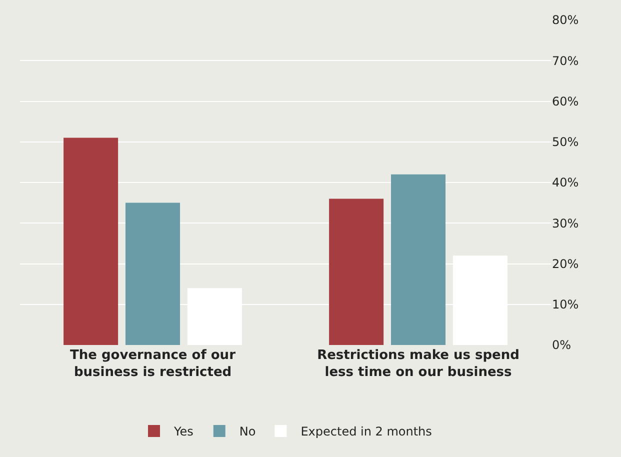  I want to click on y-tick-label: 60%, so click(565, 101).